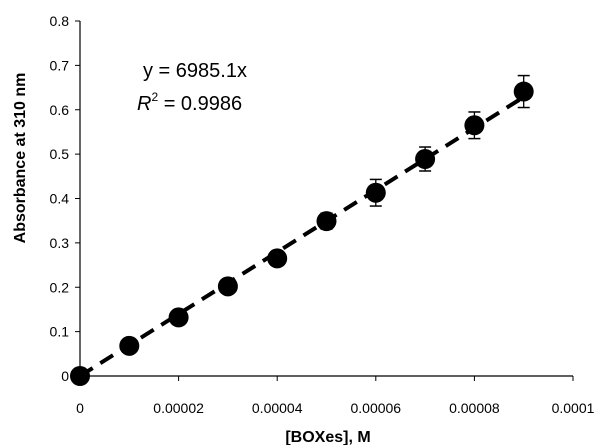 This screenshot has width=601, height=445. I want to click on r-squared-label: R2 = 0.9986, so click(189, 102).